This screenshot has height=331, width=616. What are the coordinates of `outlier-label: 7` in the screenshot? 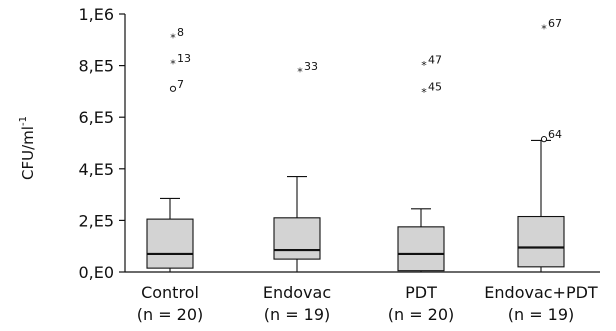 It's located at (180, 84).